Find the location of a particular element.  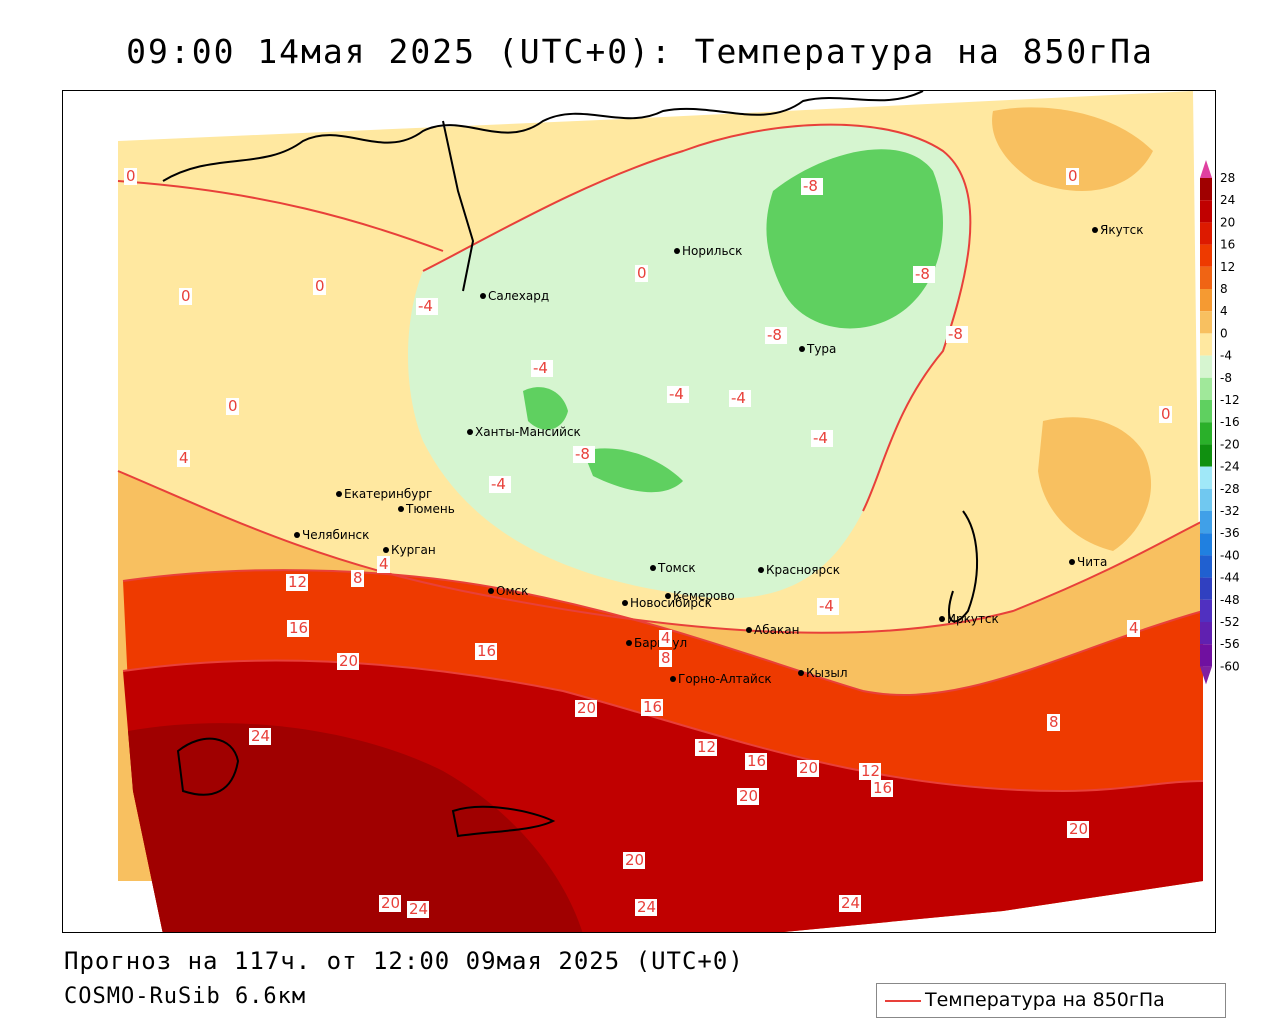

colorbar-tick-label: -24 is located at coordinates (1230, 467).